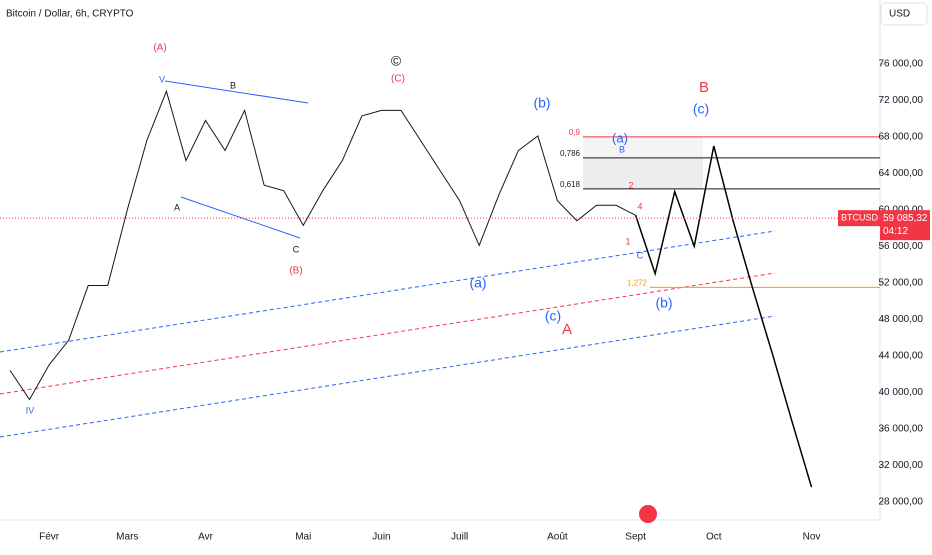 This screenshot has height=555, width=932. What do you see at coordinates (901, 136) in the screenshot?
I see `y-tick-label: 68 000,00` at bounding box center [901, 136].